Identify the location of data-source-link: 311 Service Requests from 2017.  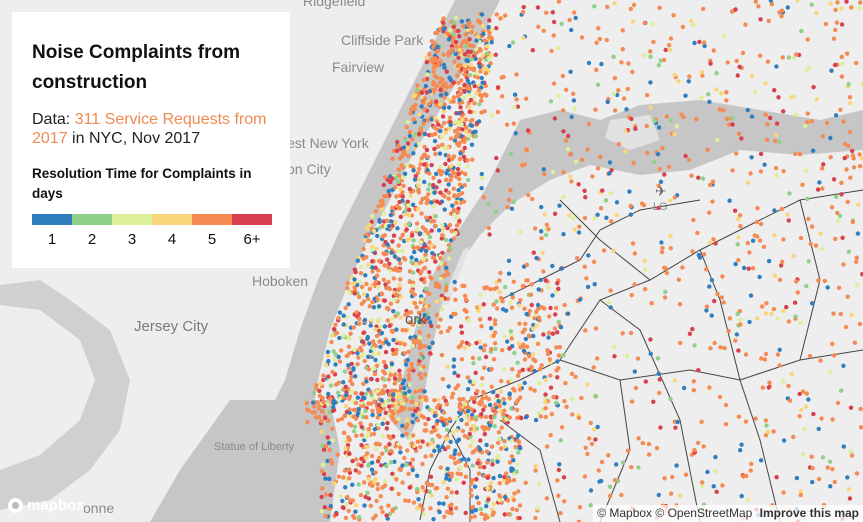
(149, 129).